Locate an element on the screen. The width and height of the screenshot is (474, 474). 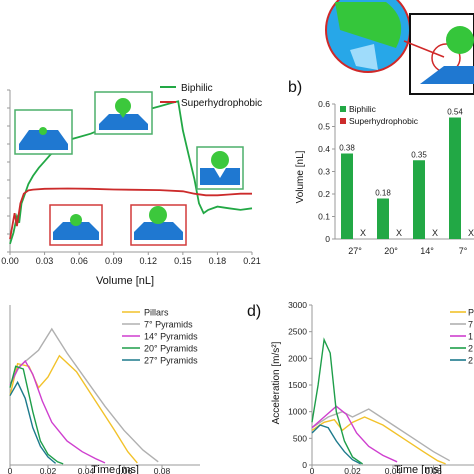
y-tick-label: 500 is located at coordinates (300, 438).